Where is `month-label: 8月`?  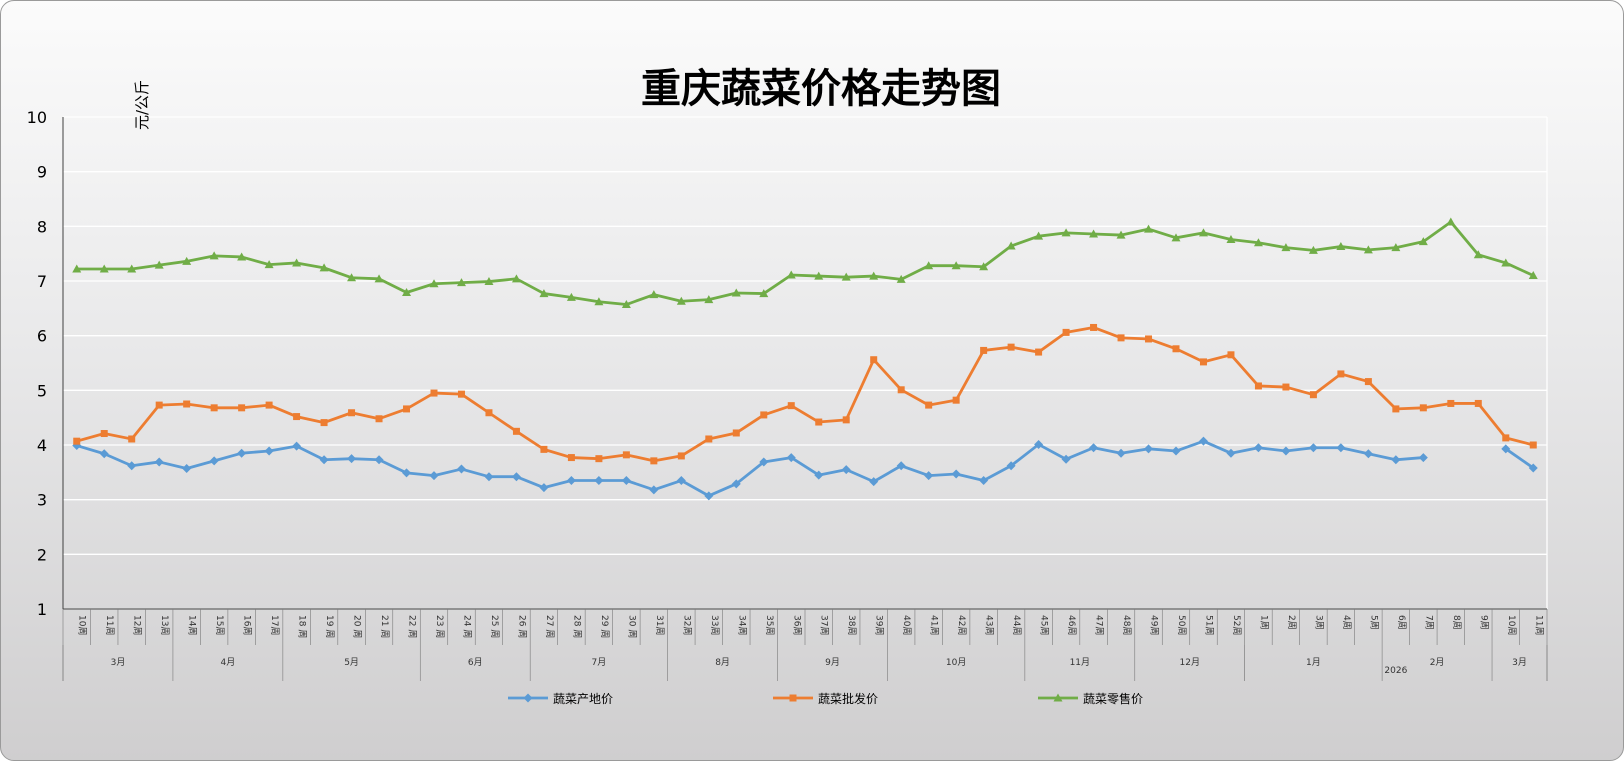
month-label: 8月 is located at coordinates (722, 662).